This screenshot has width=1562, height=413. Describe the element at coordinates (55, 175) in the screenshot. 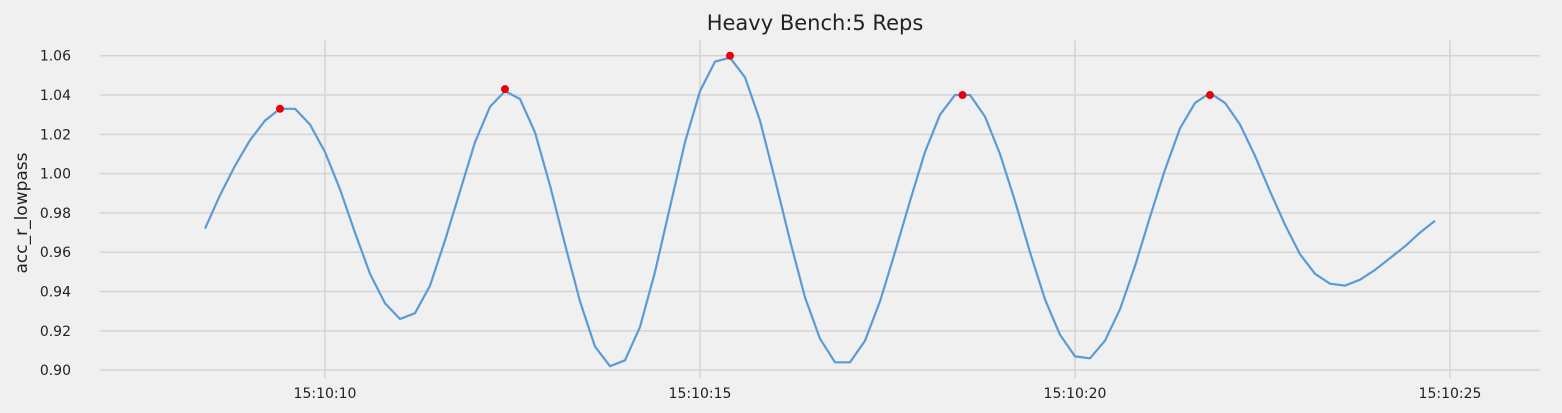

I see `y-tick-label: 1.00` at that location.